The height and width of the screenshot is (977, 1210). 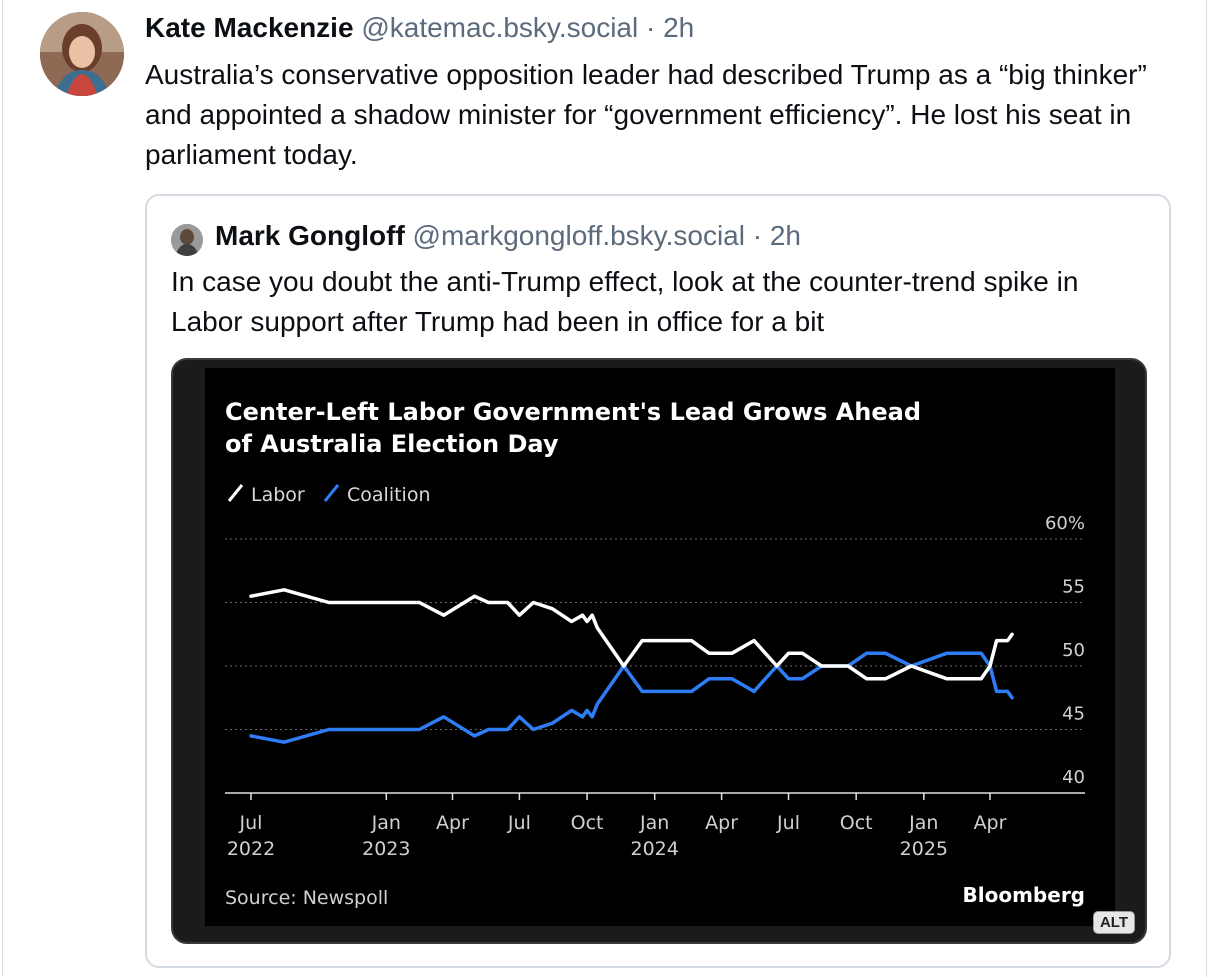 I want to click on legend-swatch-labor, so click(x=235, y=493).